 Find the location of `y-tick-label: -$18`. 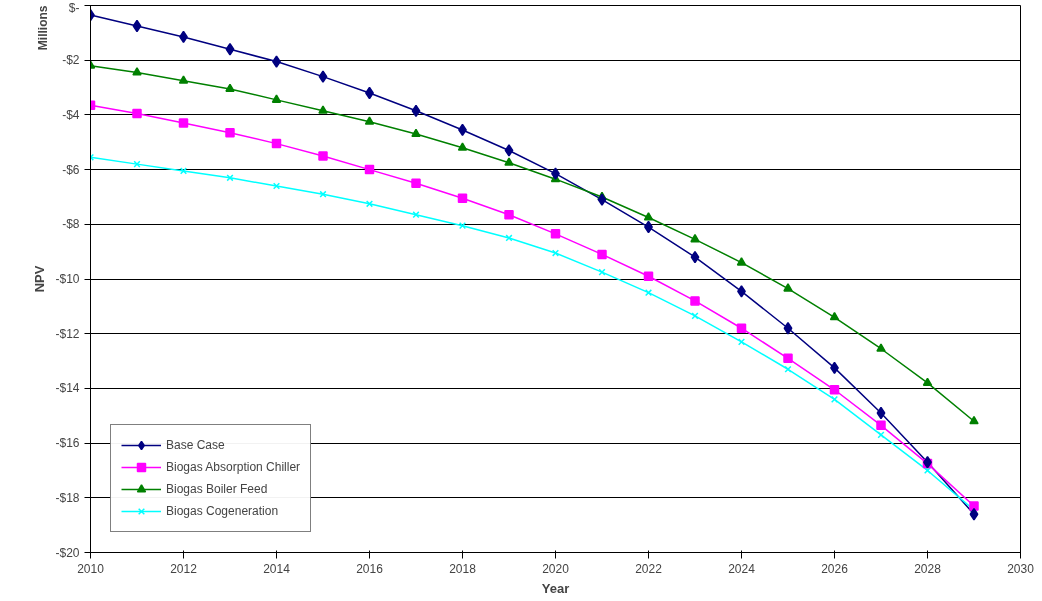

y-tick-label: -$18 is located at coordinates (67, 497).